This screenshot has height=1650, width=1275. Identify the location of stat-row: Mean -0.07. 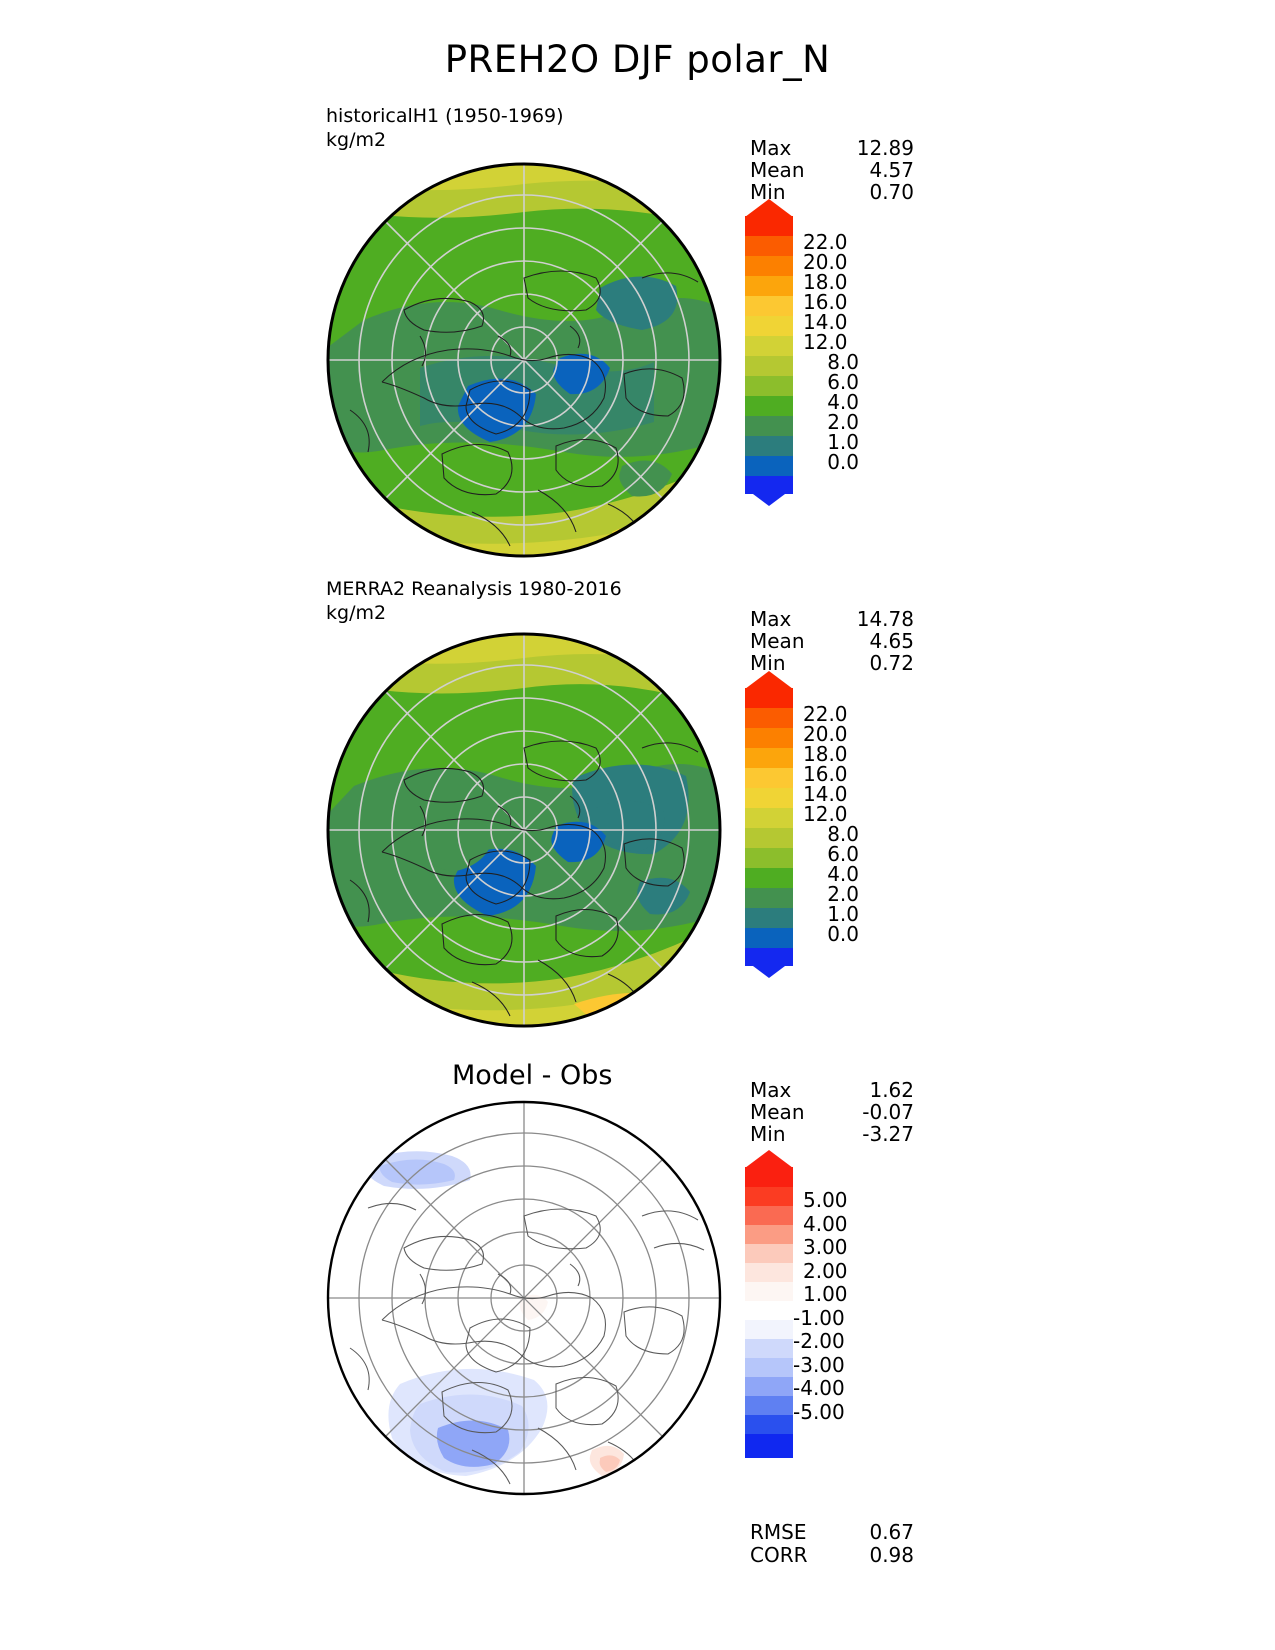
(832, 1112).